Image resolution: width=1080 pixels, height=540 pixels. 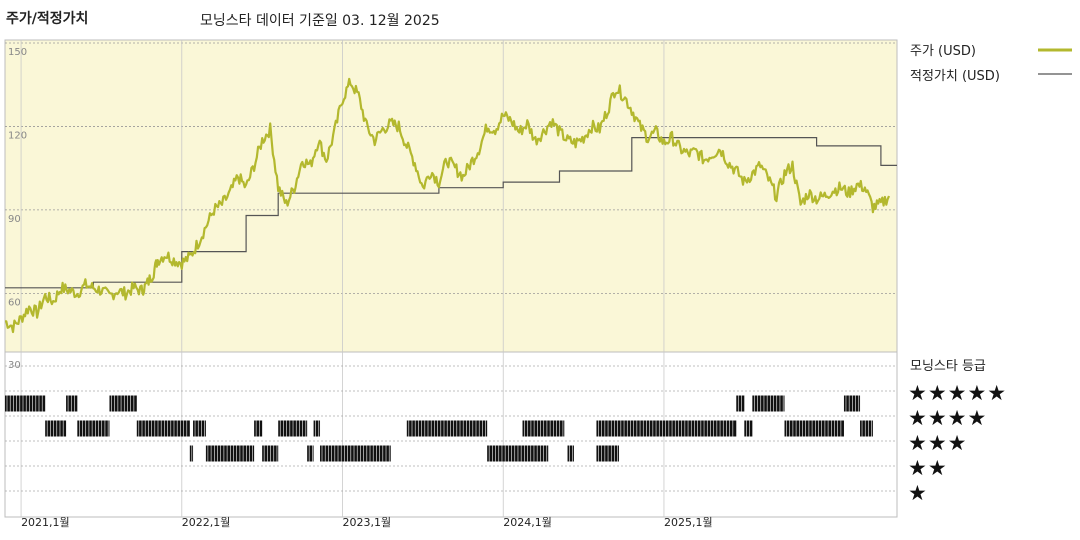 I want to click on data-date-title: 모닝스타 데이터 기준일 03. 12월 2025, so click(x=320, y=21).